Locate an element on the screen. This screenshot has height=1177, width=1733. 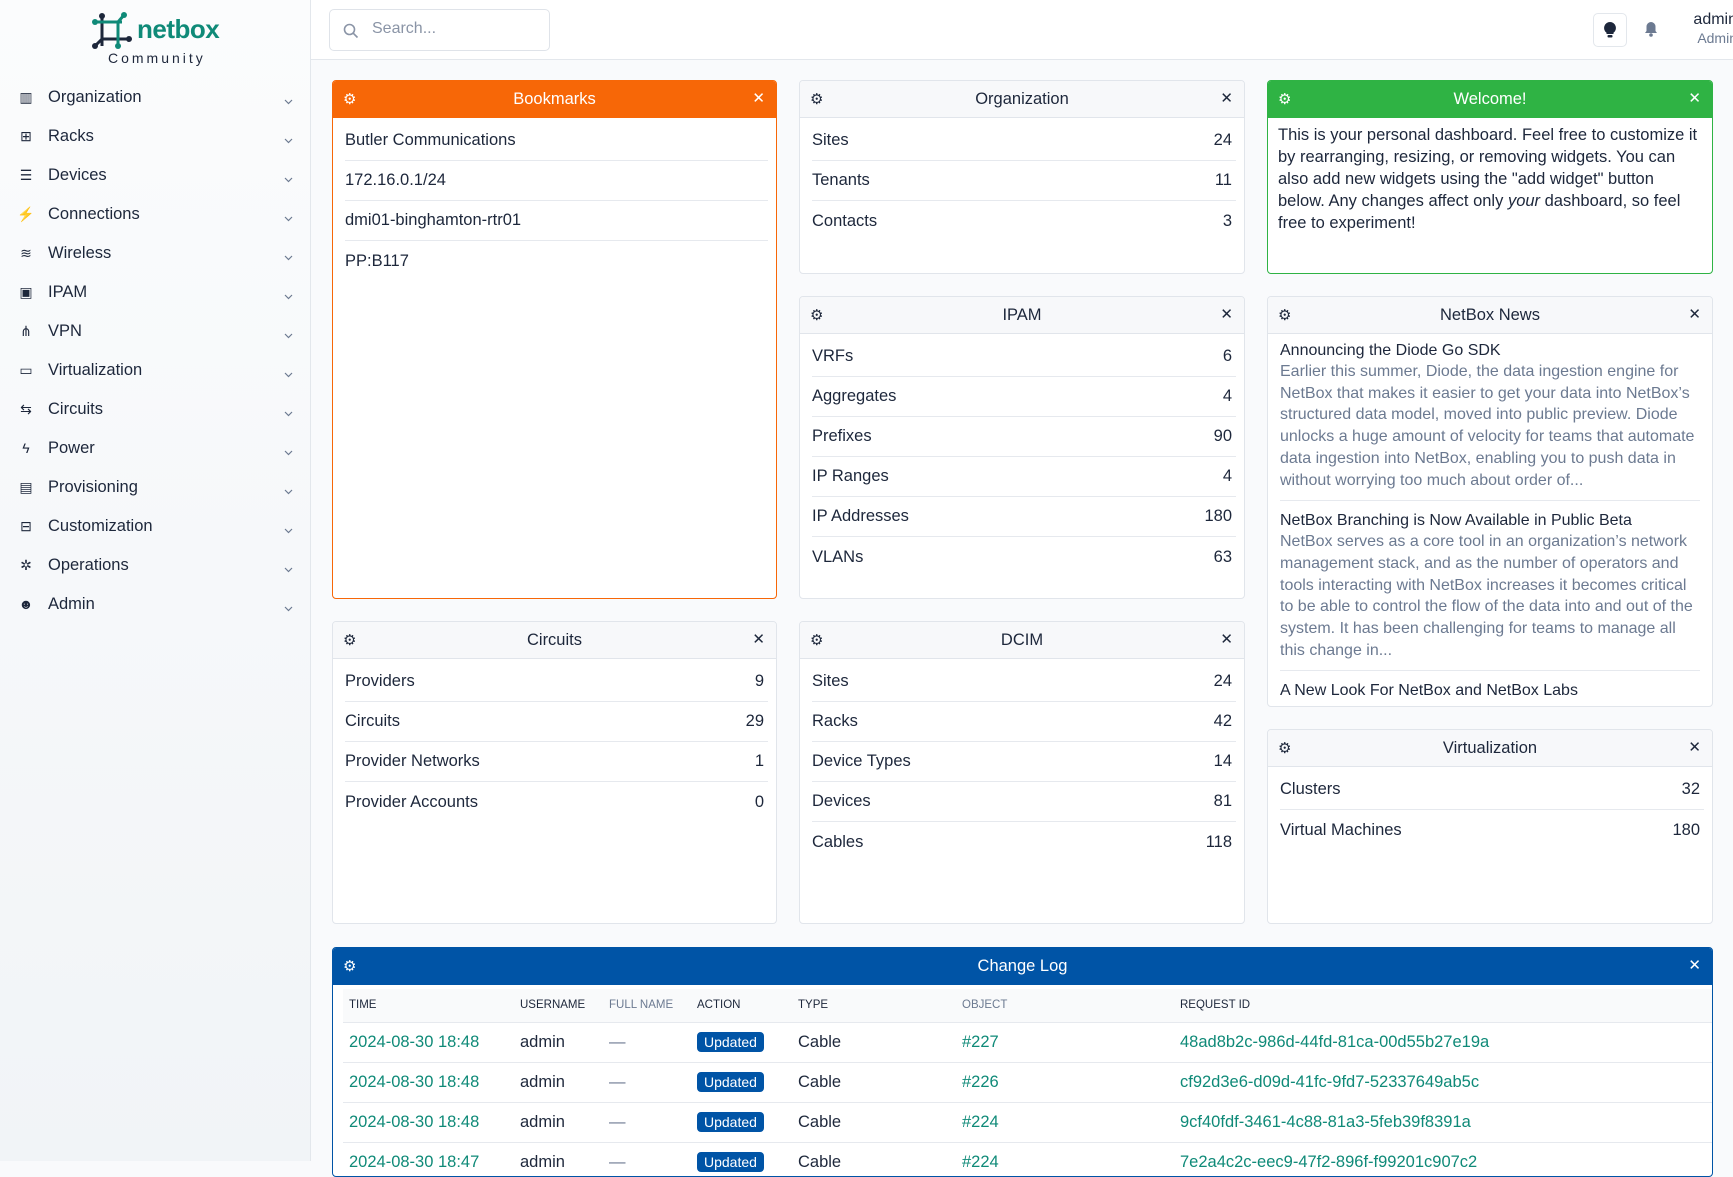
bookmark-item: PP:B117 is located at coordinates (556, 261).